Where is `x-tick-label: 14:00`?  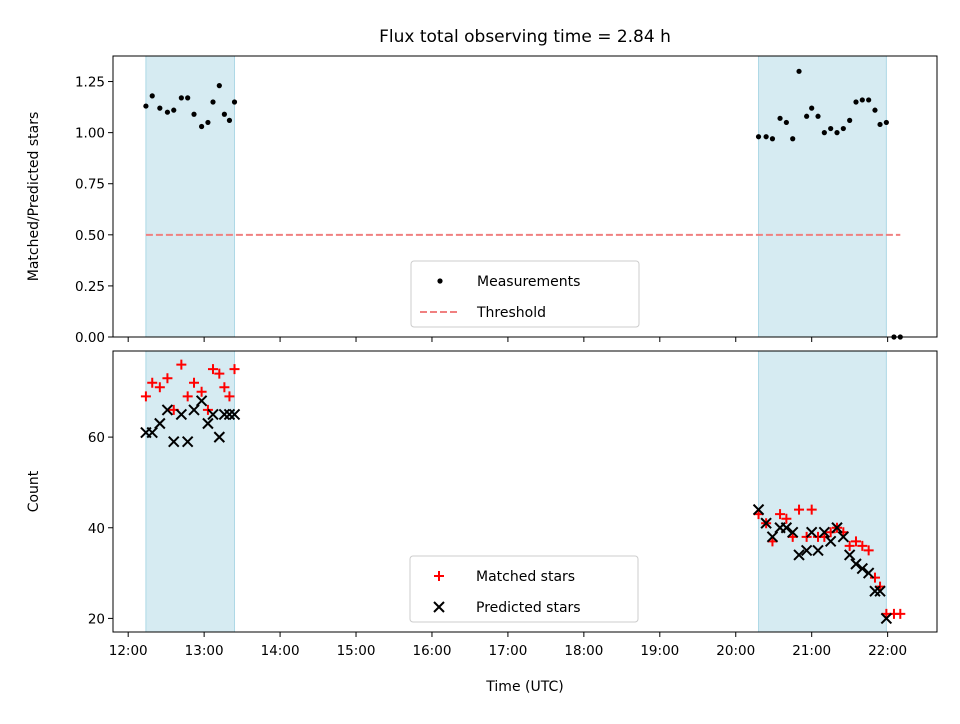
x-tick-label: 14:00 is located at coordinates (280, 651).